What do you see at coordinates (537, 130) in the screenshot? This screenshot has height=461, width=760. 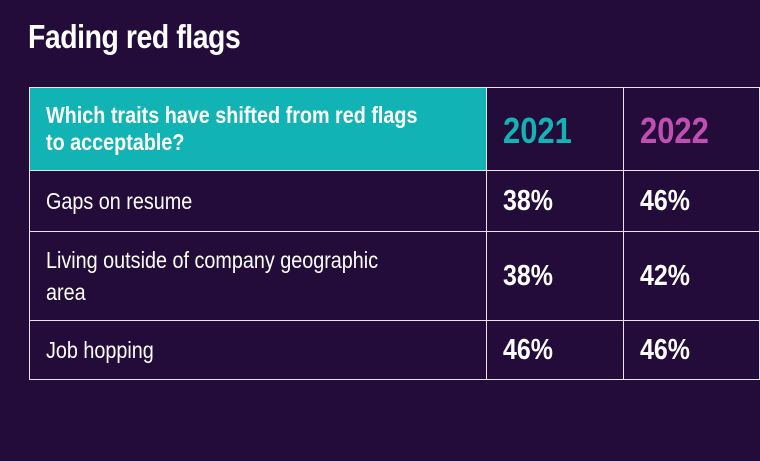 I see `year-2021-header: 2021` at bounding box center [537, 130].